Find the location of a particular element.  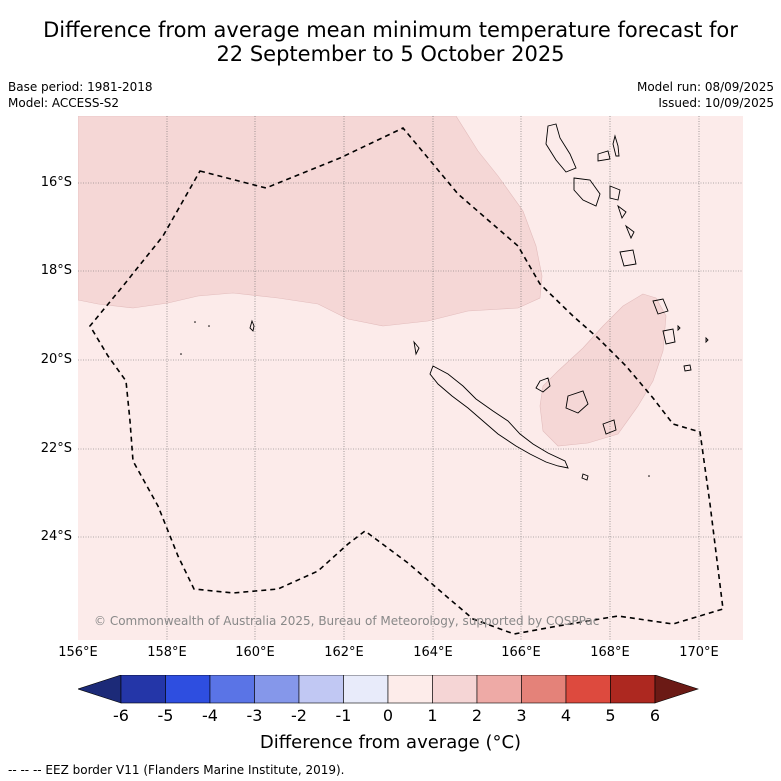

colorbar-tick-label: -6 is located at coordinates (121, 715).